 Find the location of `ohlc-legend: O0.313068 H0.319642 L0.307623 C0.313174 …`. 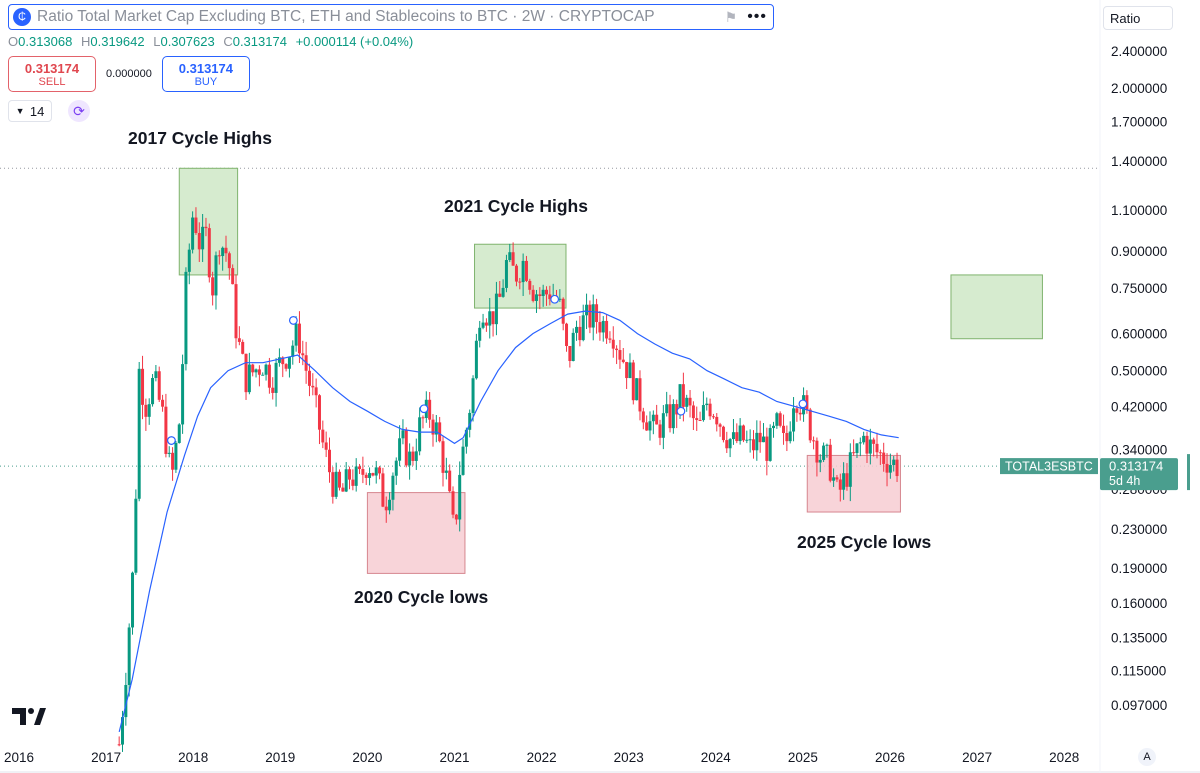

ohlc-legend: O0.313068 H0.319642 L0.307623 C0.313174 … is located at coordinates (211, 41).